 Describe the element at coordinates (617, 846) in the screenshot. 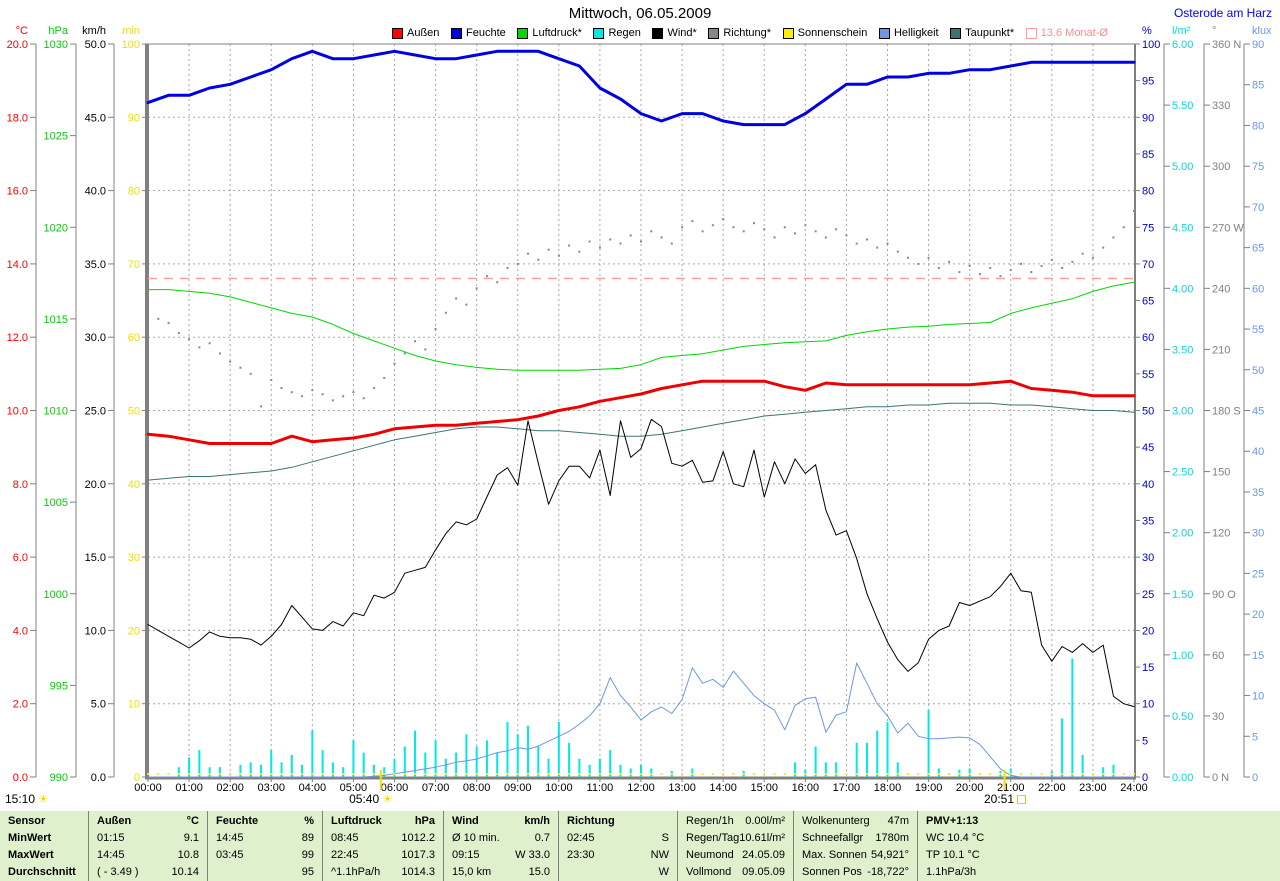

I see `table-col-5: Richtung 02:45 S 23:30 NW W` at that location.